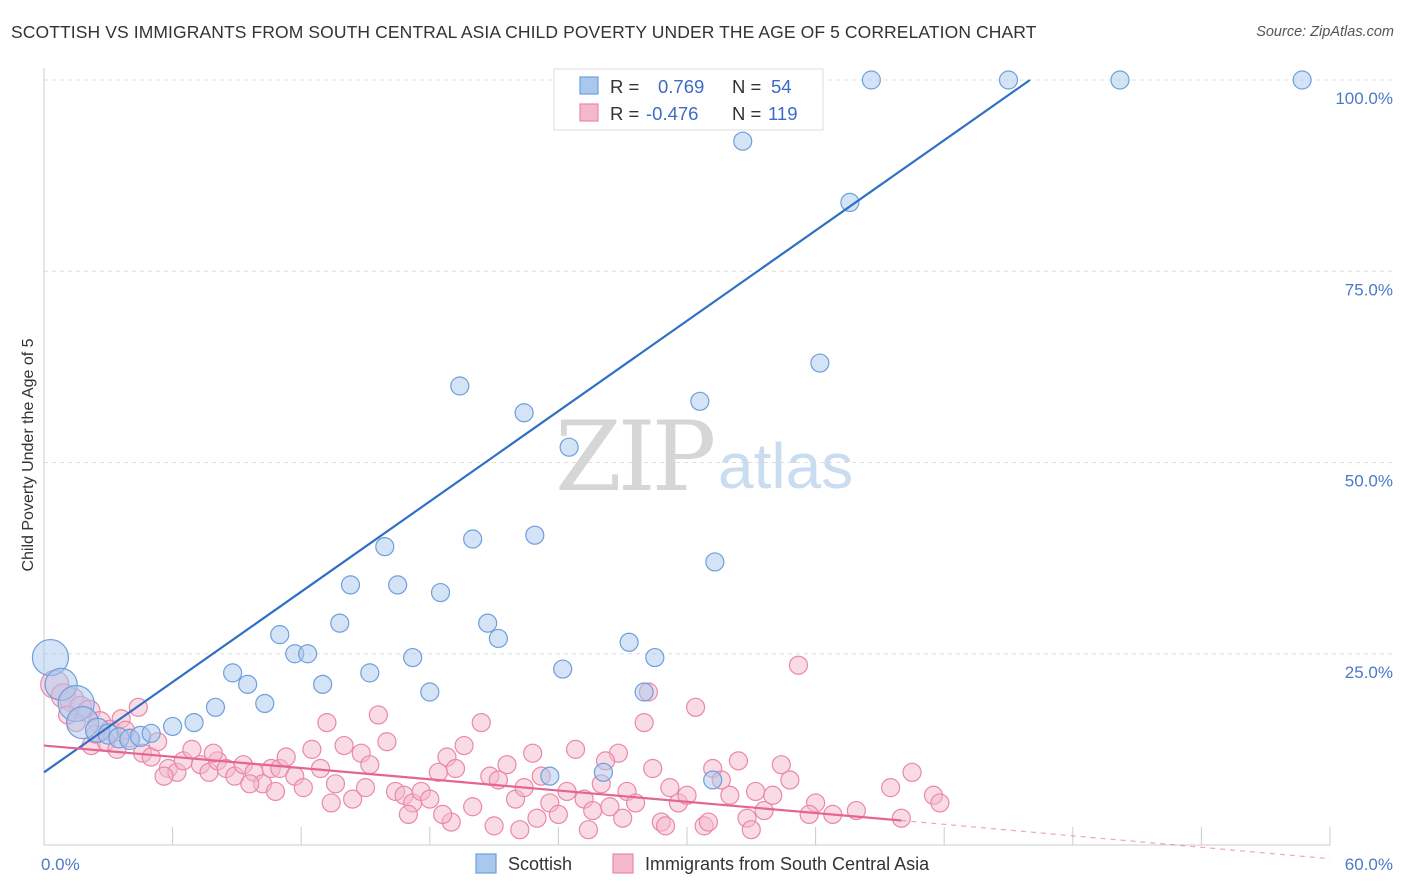 The width and height of the screenshot is (1406, 892). I want to click on legend-n-value-scottish: 54, so click(781, 86).